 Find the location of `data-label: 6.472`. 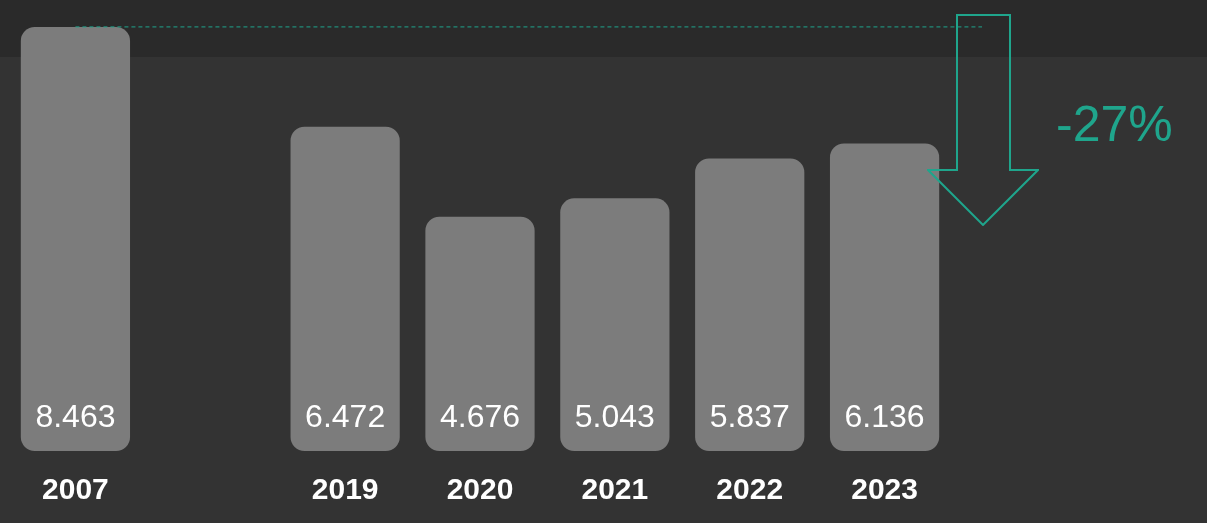

data-label: 6.472 is located at coordinates (345, 415).